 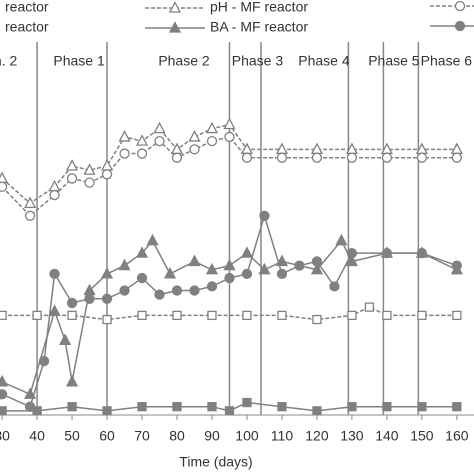 I want to click on phase-label: Phase 5, so click(x=394, y=61).